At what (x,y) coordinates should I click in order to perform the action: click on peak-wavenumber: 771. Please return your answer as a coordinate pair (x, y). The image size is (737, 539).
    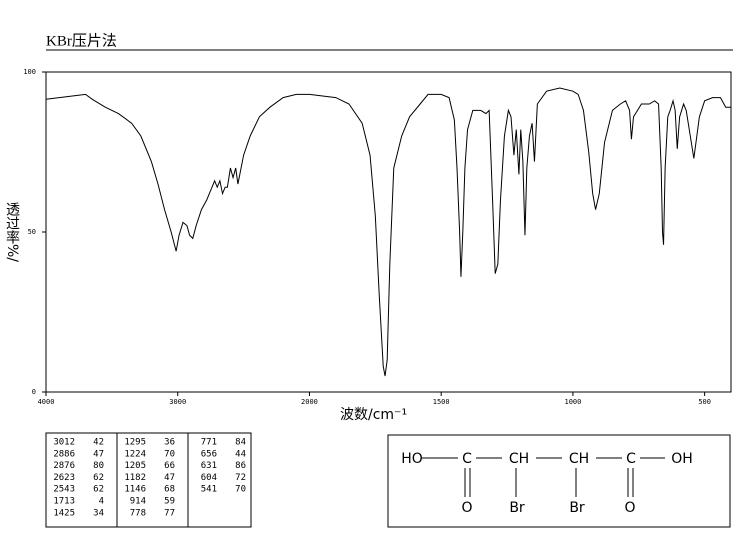
    Looking at the image, I should click on (209, 443).